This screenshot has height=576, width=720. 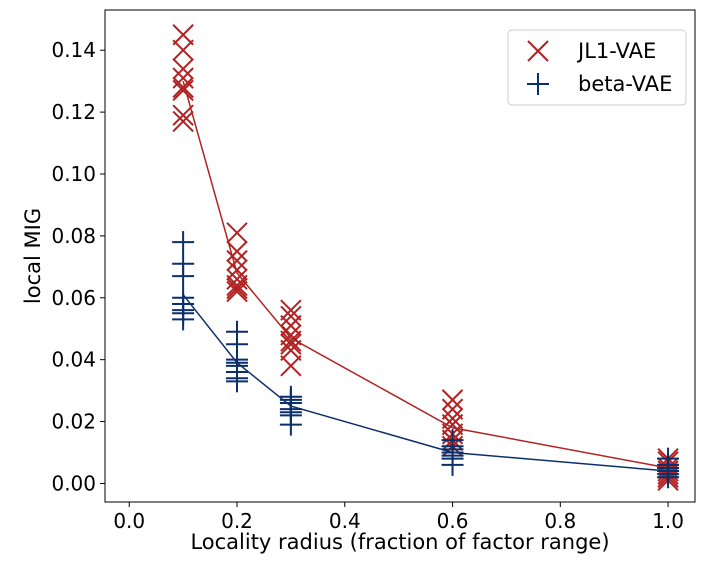 I want to click on y-tick-label: 0.02, so click(x=73, y=422).